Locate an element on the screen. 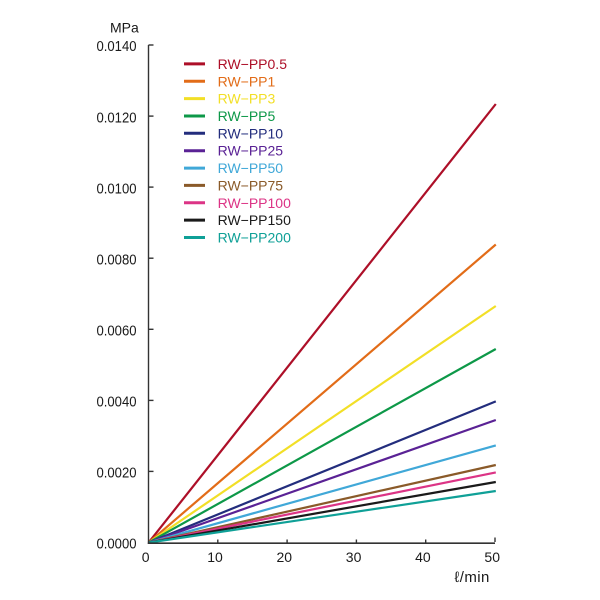  svg-text: MPa is located at coordinates (124, 28).